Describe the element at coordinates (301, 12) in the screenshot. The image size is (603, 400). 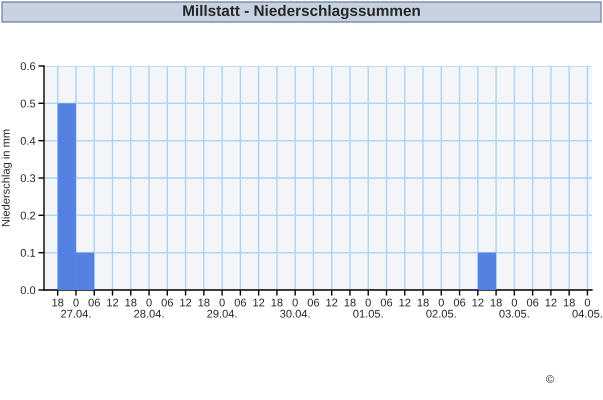
I see `chart-title: Millstatt - Niederschlagssummen` at that location.